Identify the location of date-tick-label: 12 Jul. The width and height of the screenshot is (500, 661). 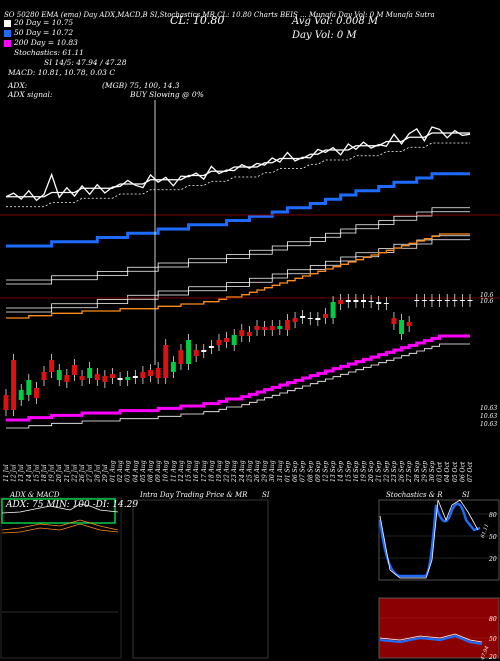
(14, 473).